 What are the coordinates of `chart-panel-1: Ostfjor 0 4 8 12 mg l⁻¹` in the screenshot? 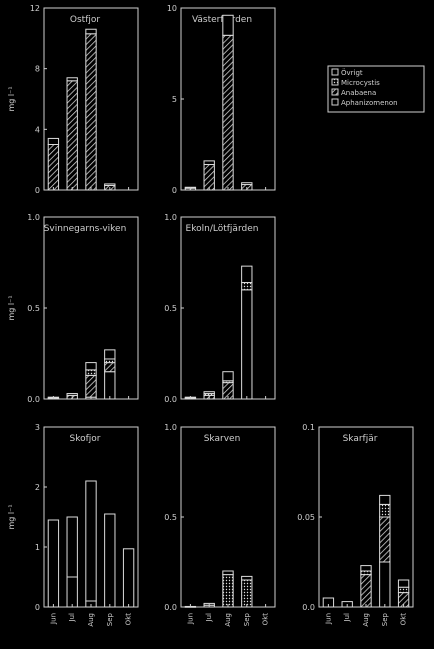 It's located at (73, 99).